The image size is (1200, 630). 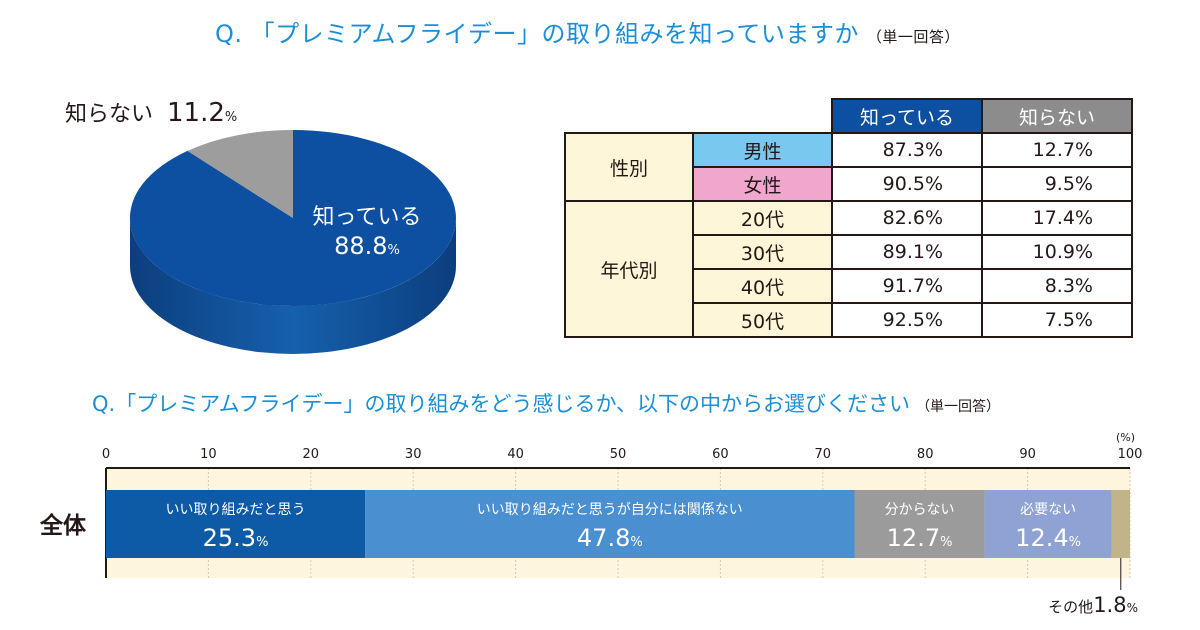 I want to click on pie-unknown-text: 知らない, so click(x=109, y=114).